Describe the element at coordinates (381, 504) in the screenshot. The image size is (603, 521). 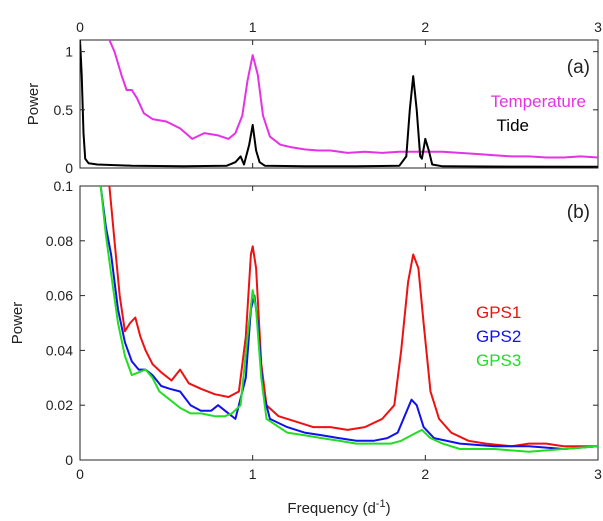
I see `x-axis-label-superscript: -1` at that location.